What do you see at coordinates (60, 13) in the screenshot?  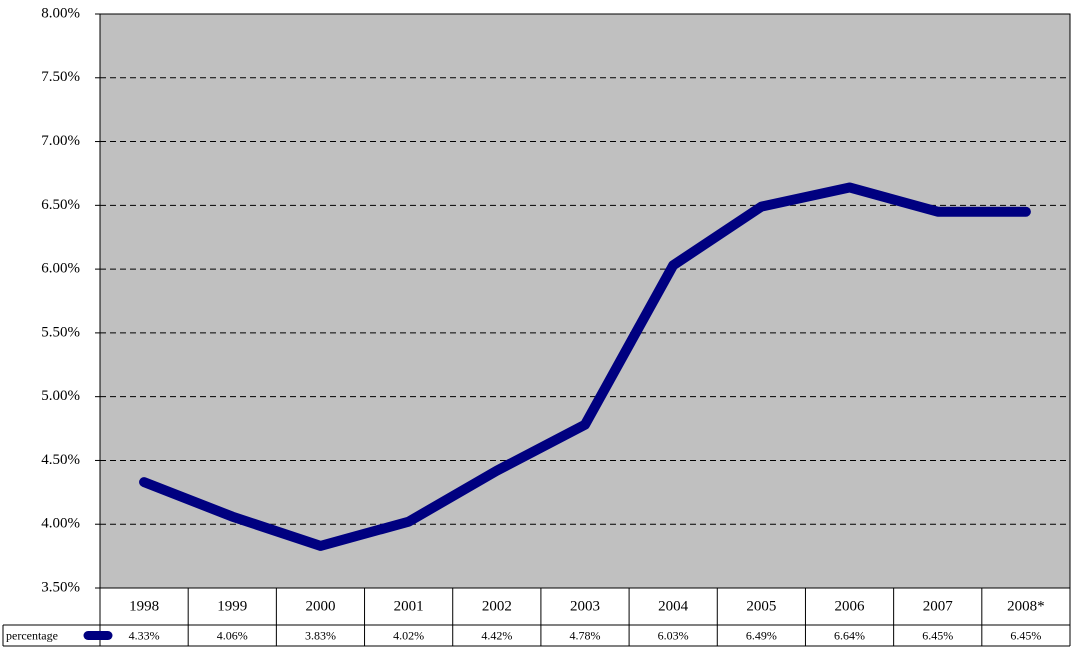 I see `y-tick-label: 8.00%` at bounding box center [60, 13].